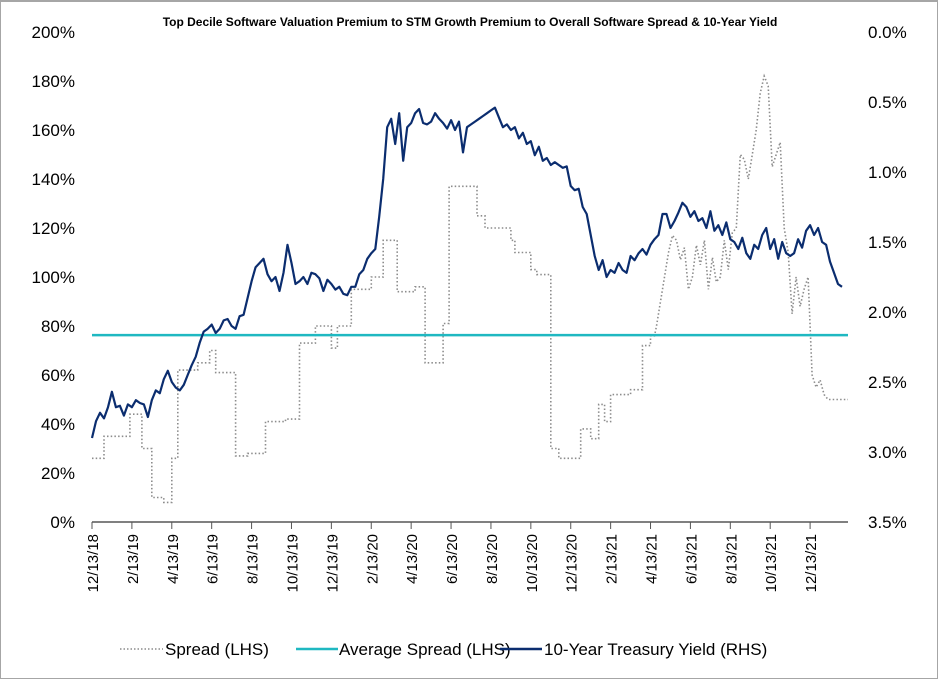 The width and height of the screenshot is (940, 681). Describe the element at coordinates (173, 559) in the screenshot. I see `x-tick-label: 4/13/19` at that location.